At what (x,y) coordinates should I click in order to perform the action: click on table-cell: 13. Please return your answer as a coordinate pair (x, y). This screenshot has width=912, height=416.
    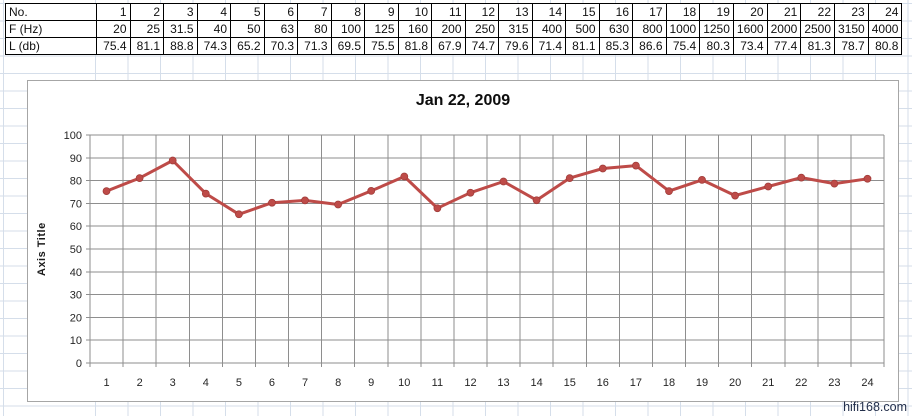
    Looking at the image, I should click on (515, 12).